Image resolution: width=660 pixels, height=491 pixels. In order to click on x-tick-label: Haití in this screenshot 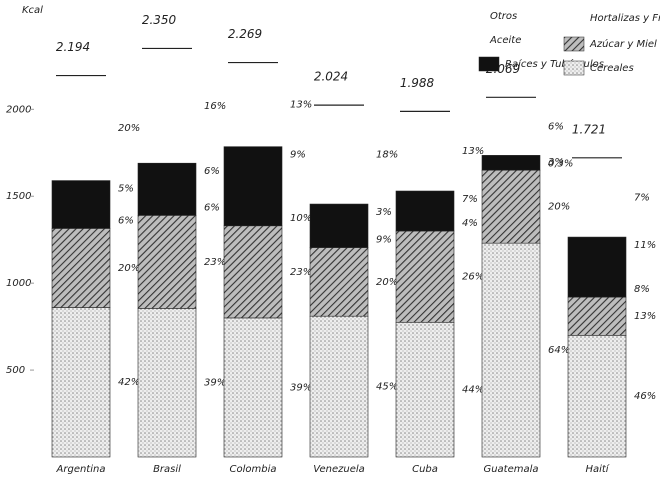, I will do `click(597, 469)`.